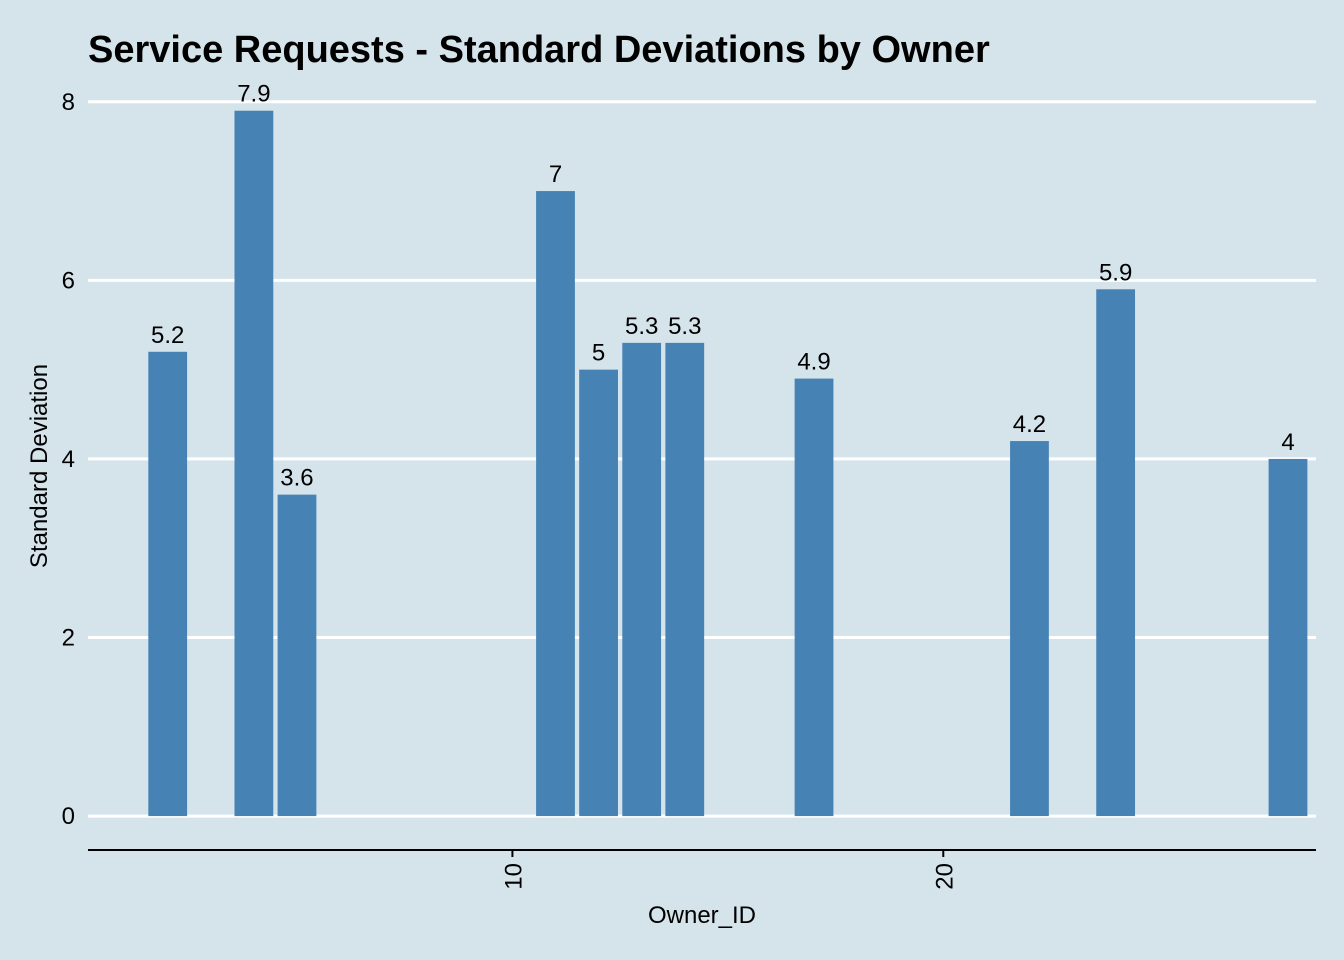 The image size is (1344, 960). Describe the element at coordinates (68, 280) in the screenshot. I see `y-tick-label: 6` at that location.